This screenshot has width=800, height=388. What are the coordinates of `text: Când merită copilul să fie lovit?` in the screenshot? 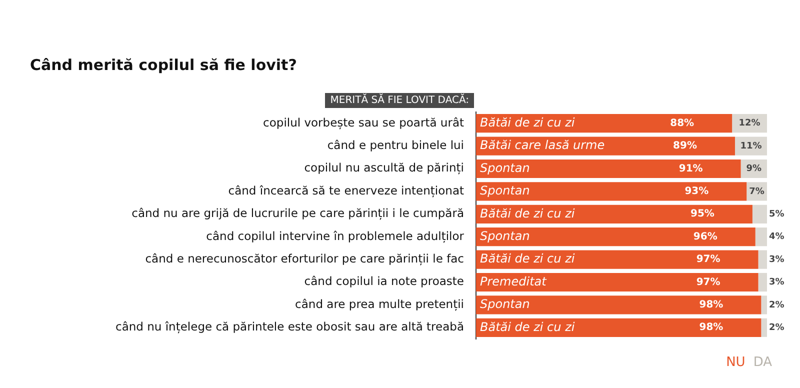 It's located at (163, 65).